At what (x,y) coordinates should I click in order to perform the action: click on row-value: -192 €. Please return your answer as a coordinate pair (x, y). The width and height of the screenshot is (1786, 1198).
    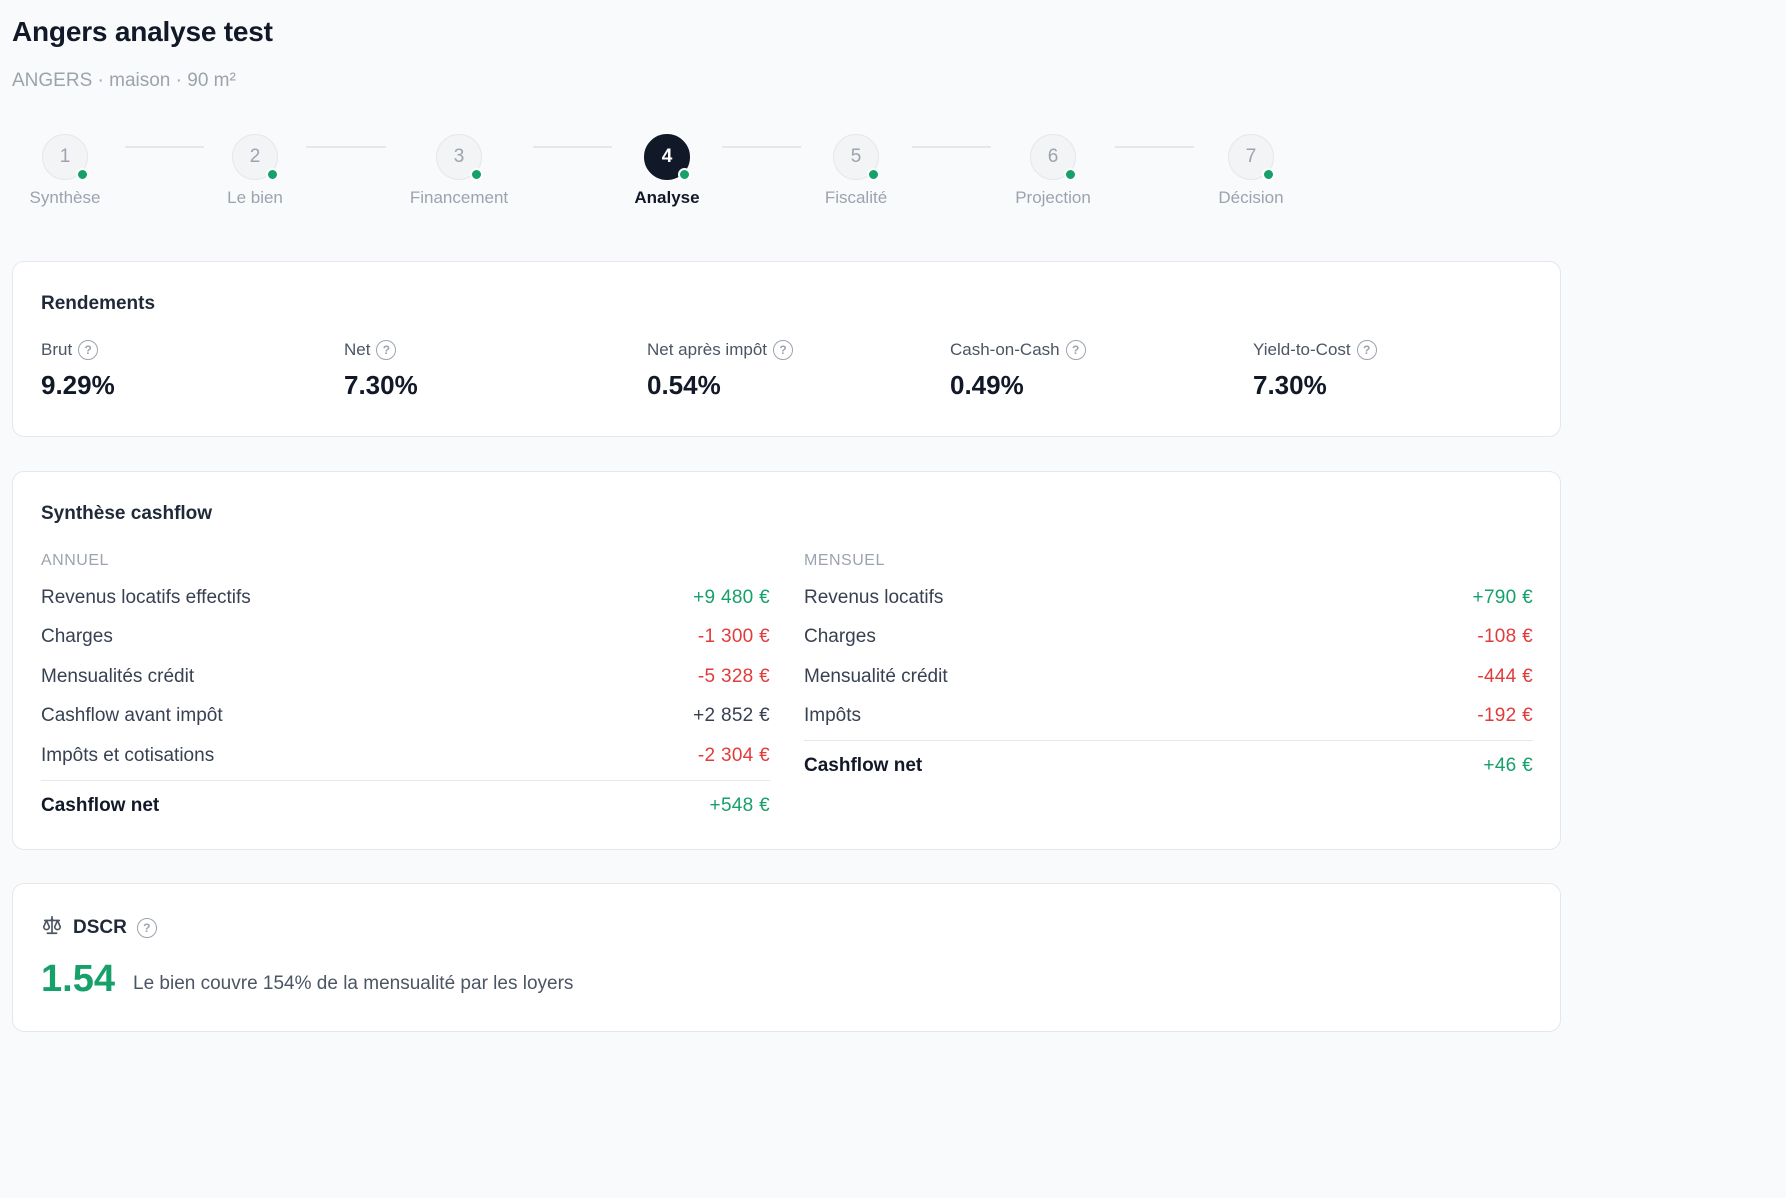
    Looking at the image, I should click on (1505, 716).